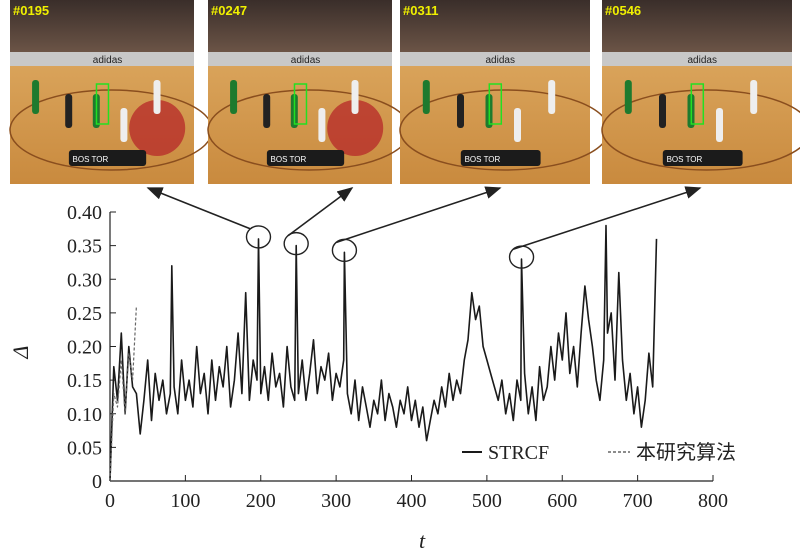 This screenshot has height=560, width=800. What do you see at coordinates (420, 10) in the screenshot?
I see `frame-id-label: #0311` at bounding box center [420, 10].